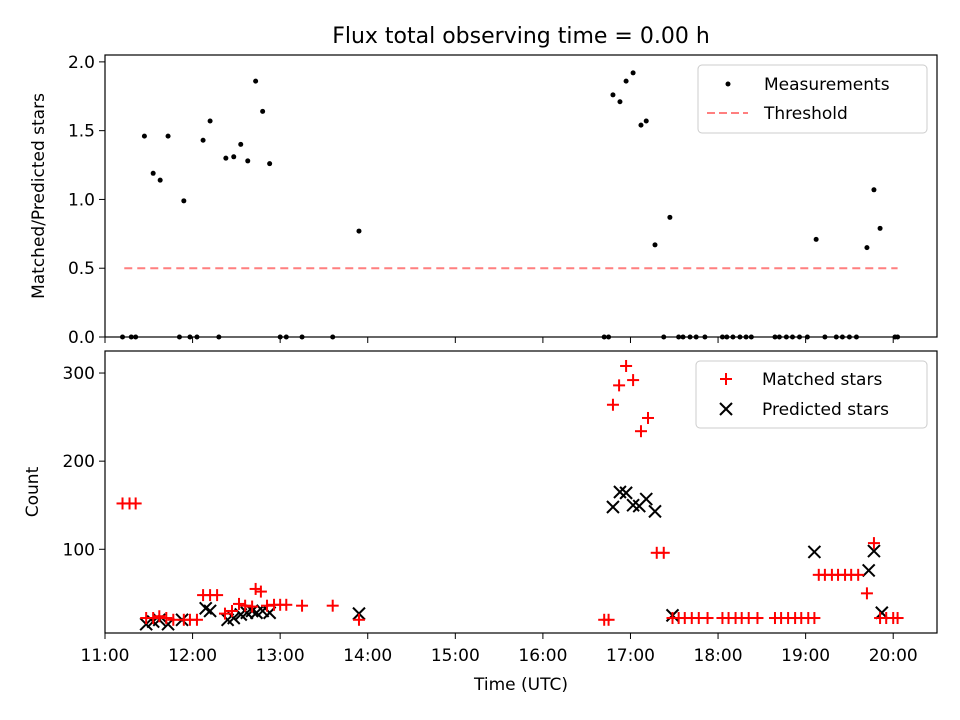 The height and width of the screenshot is (720, 960). I want to click on legend-predicted-label: Predicted stars, so click(825, 410).